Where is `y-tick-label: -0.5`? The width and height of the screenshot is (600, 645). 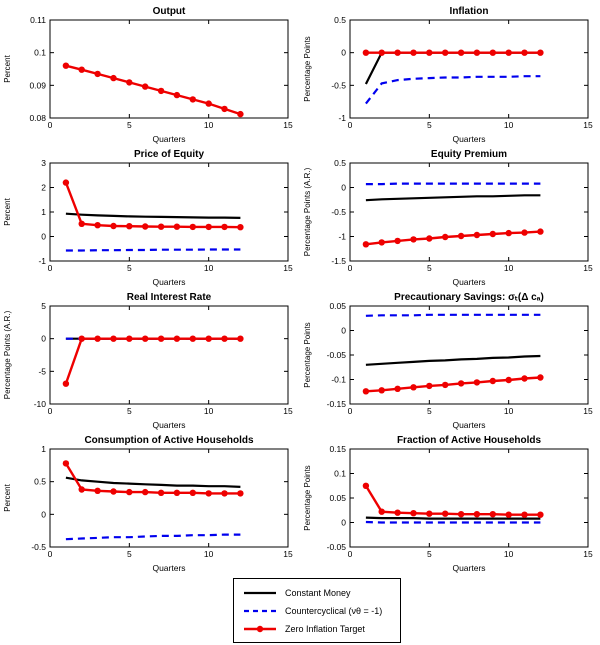 y-tick-label: -0.5 is located at coordinates (38, 547).